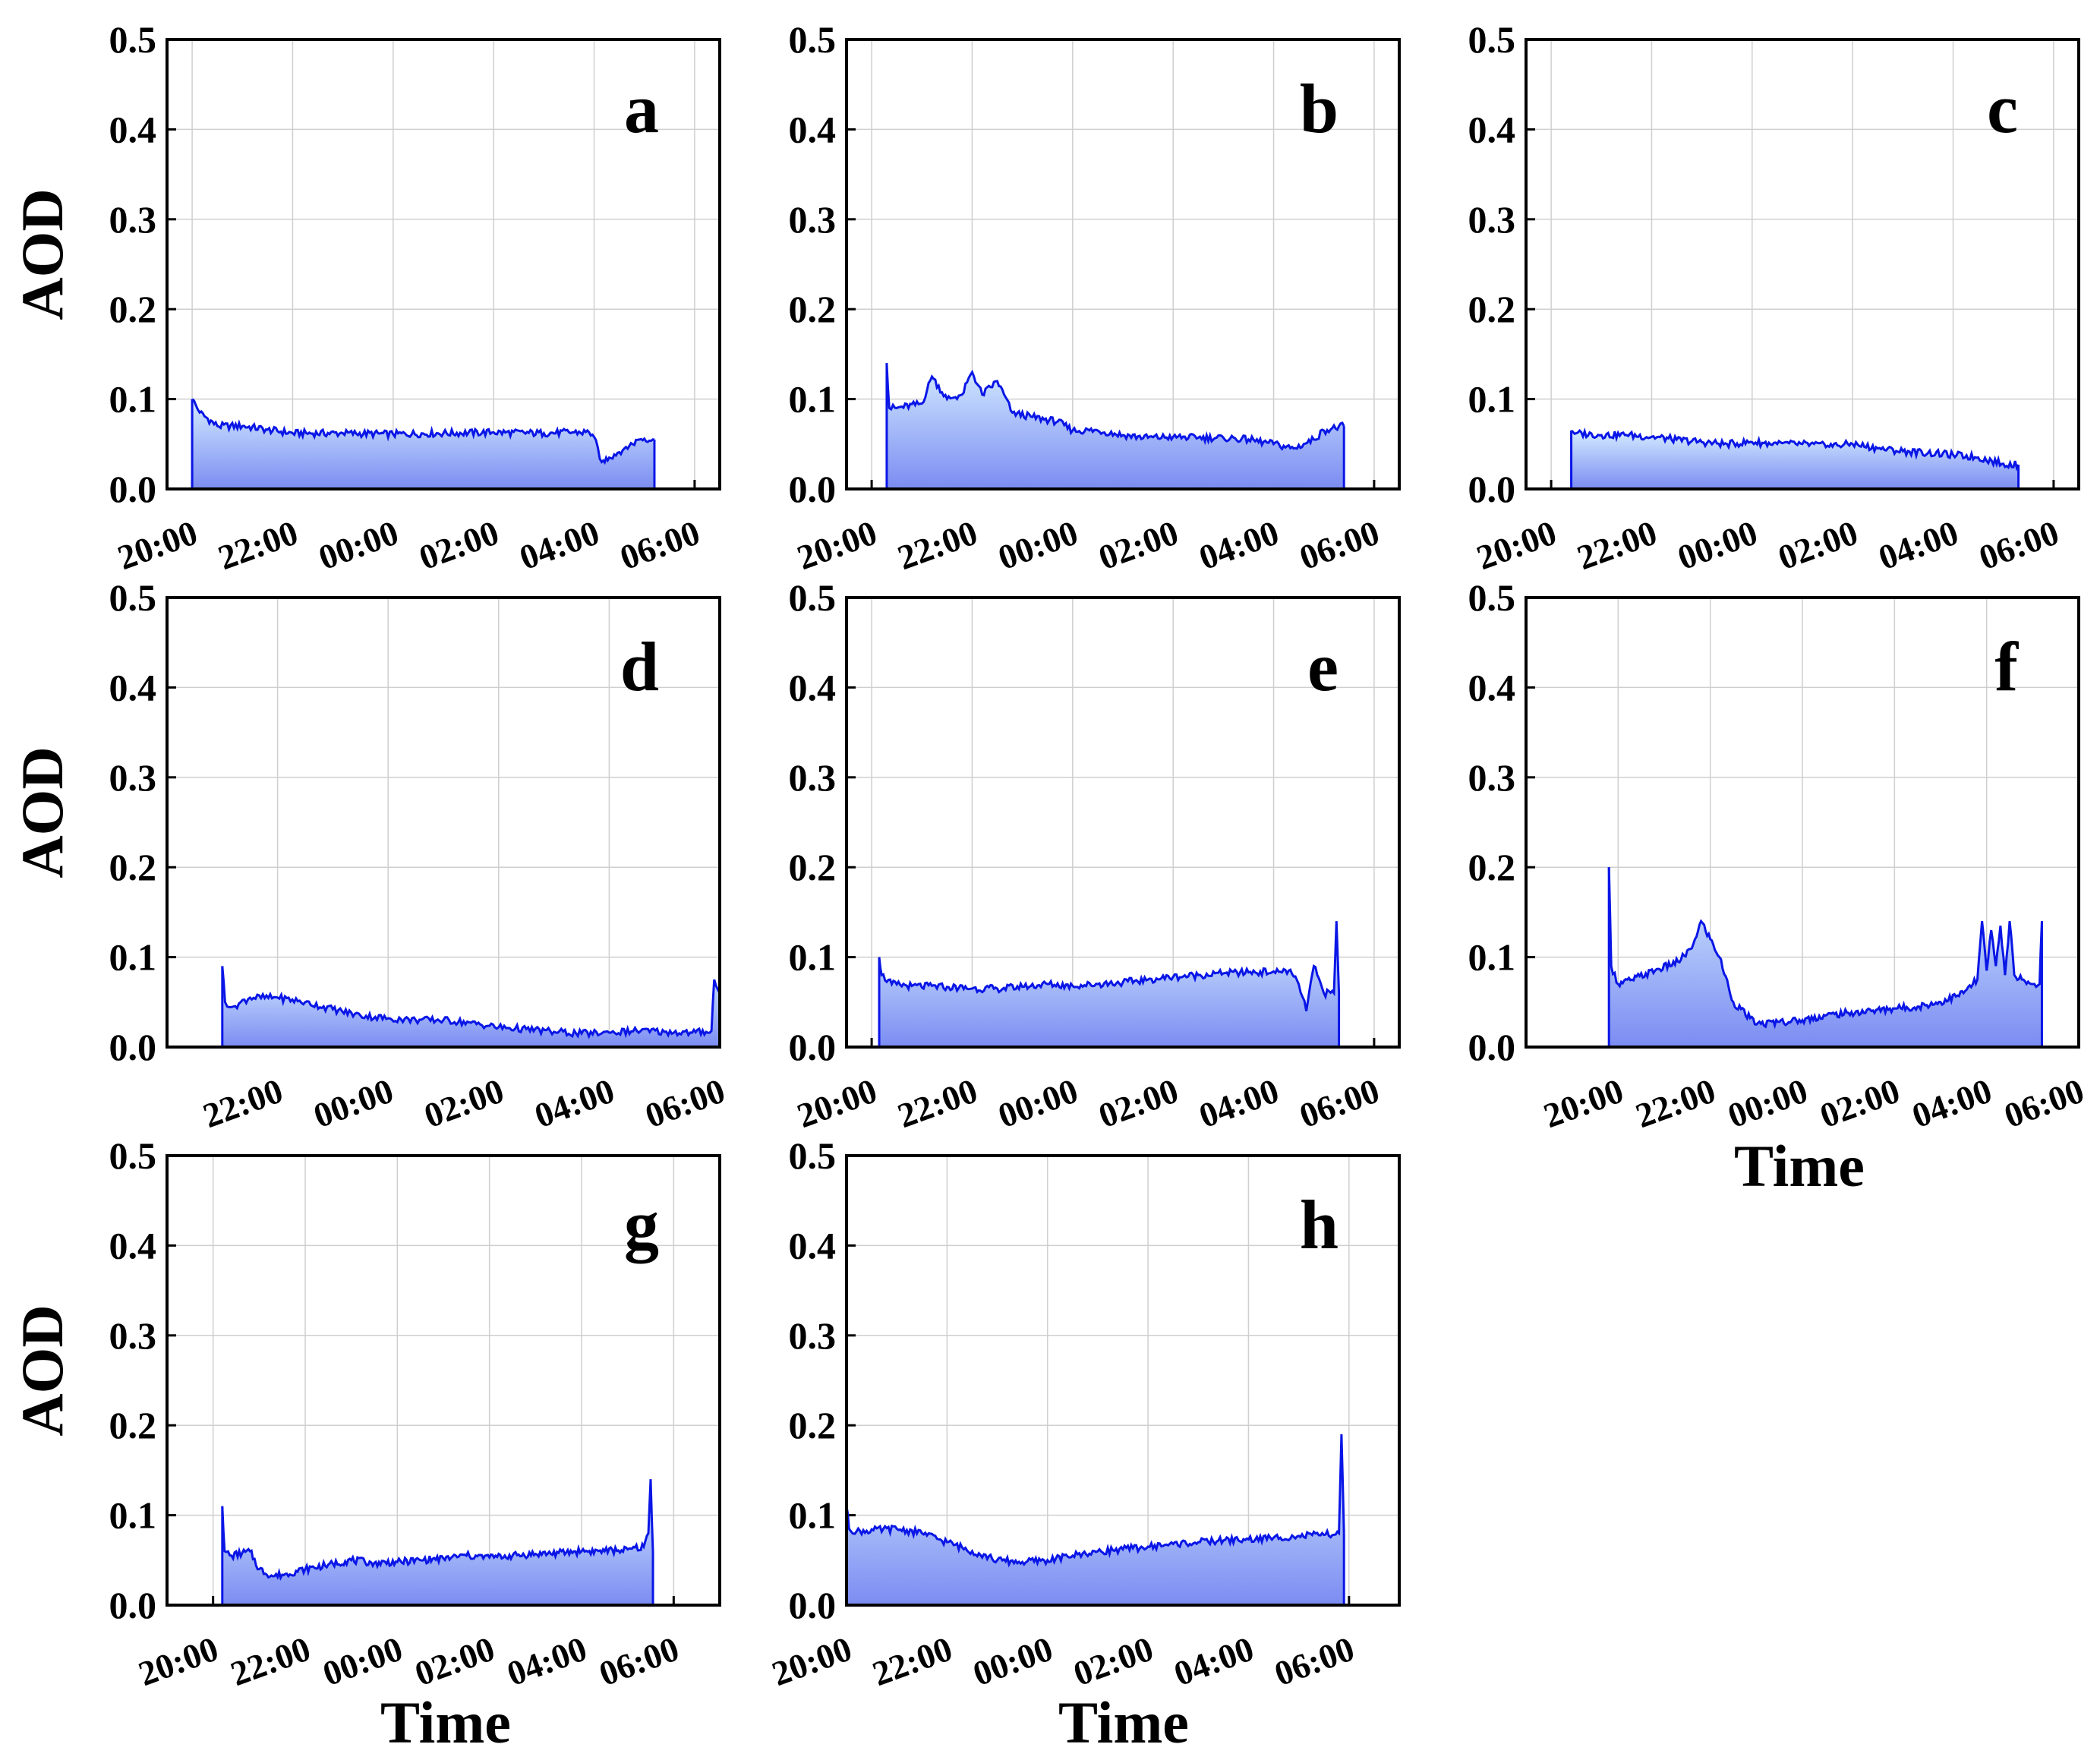  I want to click on panel-label-e: e, so click(1323, 667).